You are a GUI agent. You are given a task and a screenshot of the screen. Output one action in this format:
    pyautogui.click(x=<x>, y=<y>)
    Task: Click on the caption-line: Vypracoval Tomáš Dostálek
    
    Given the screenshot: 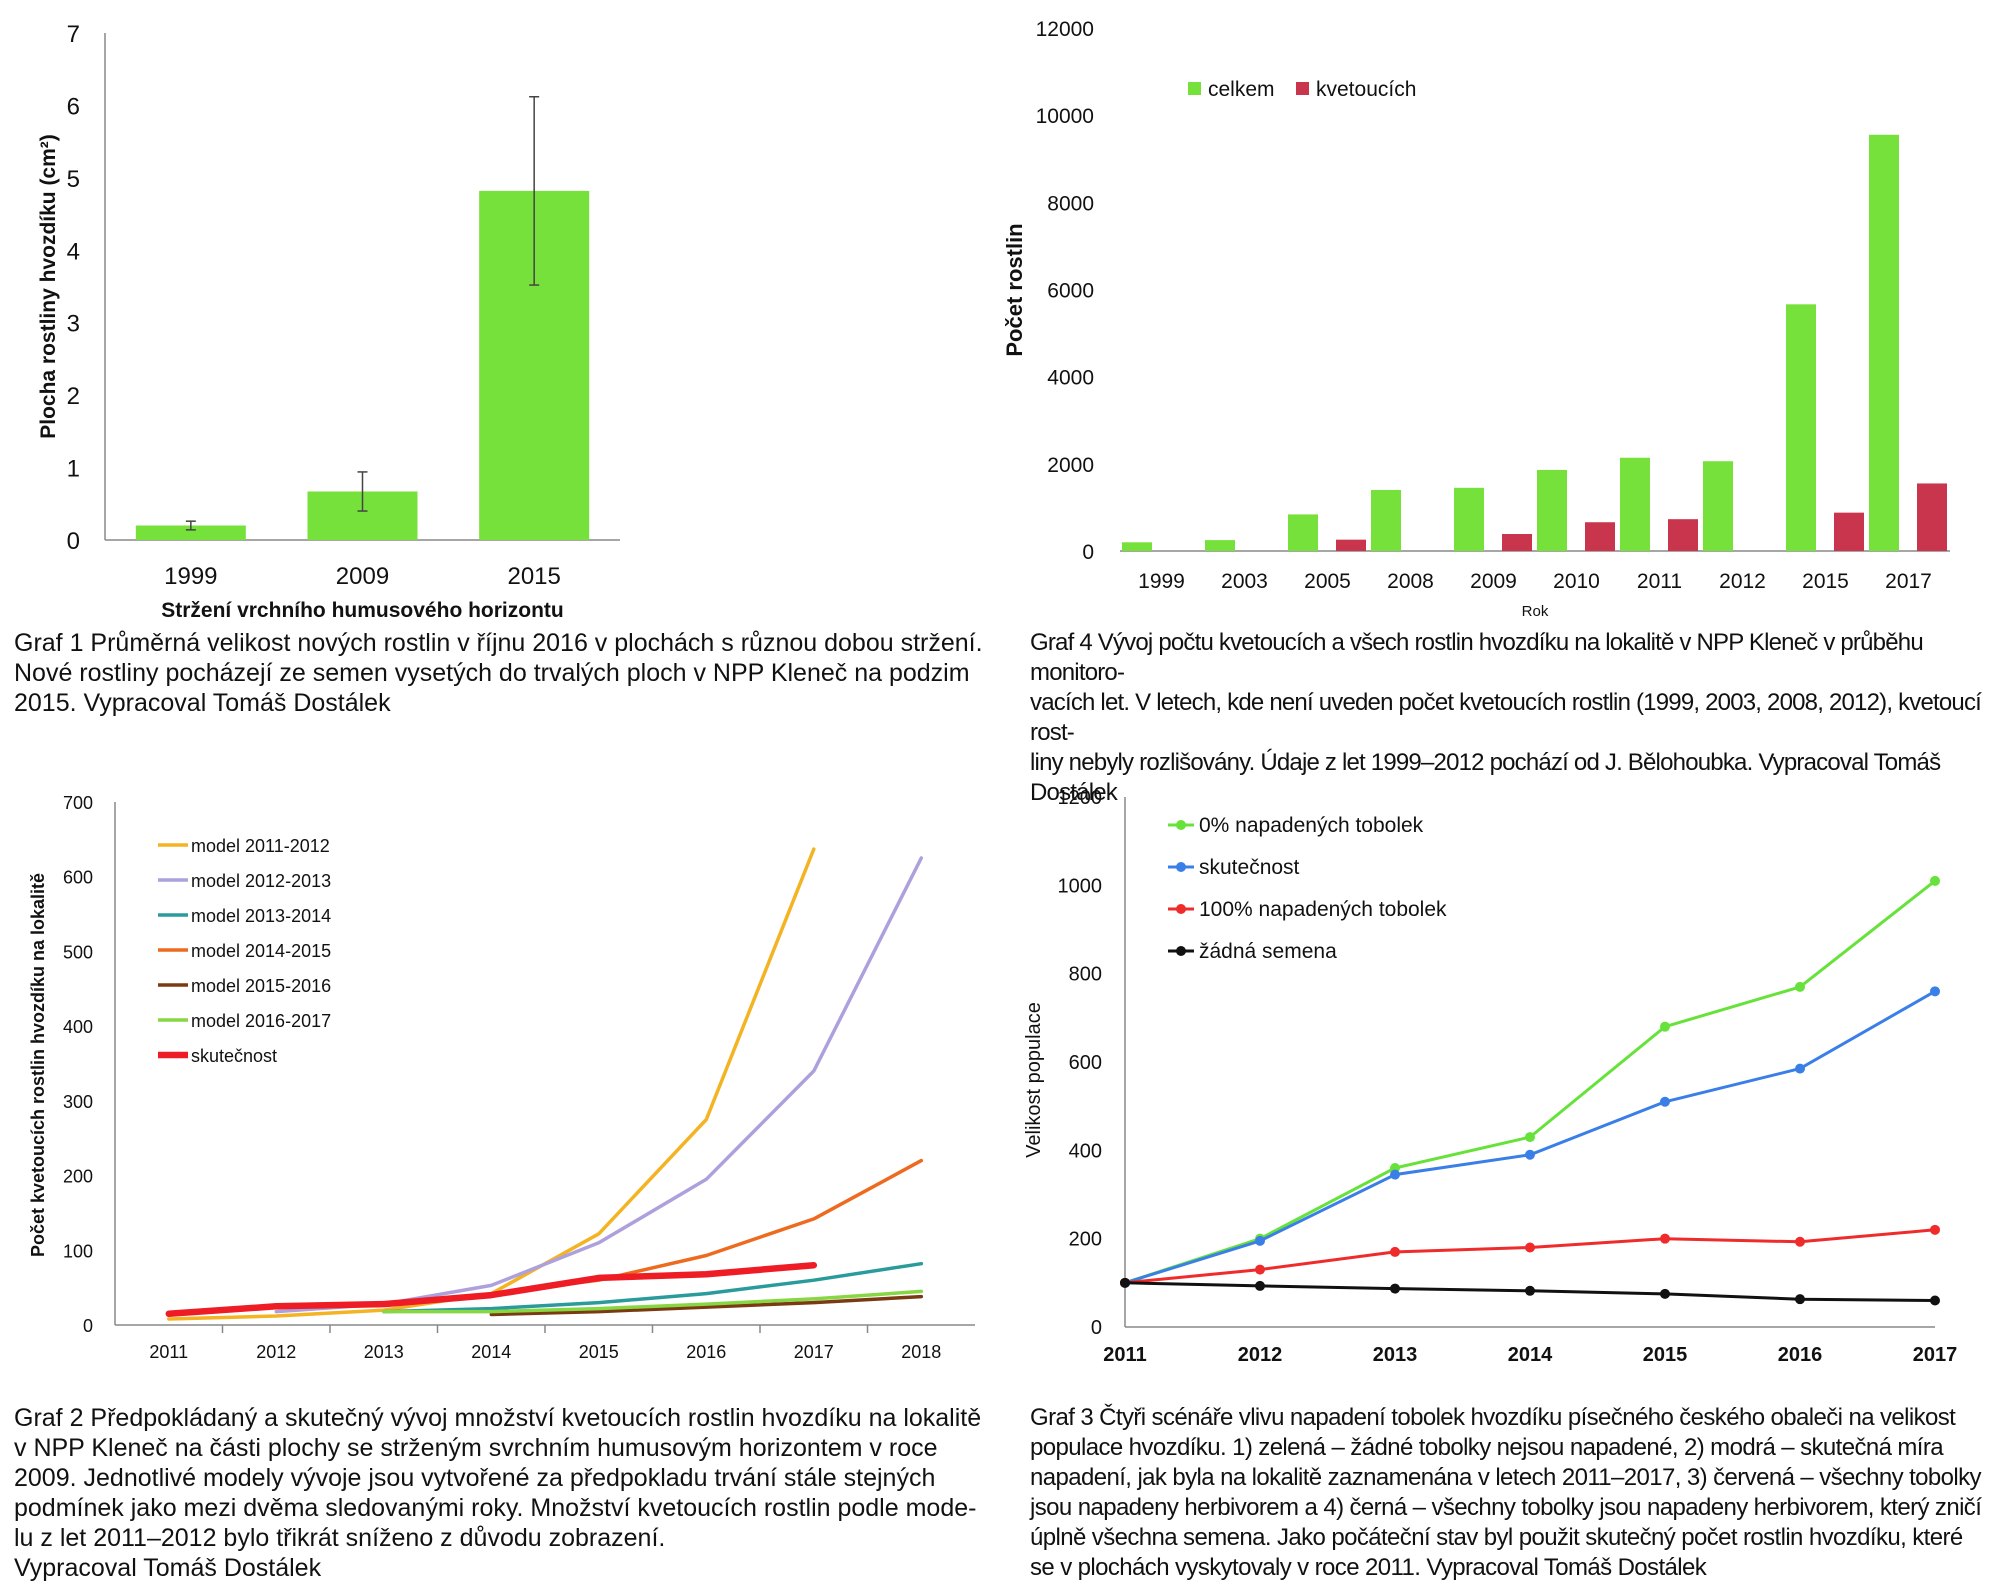 What is the action you would take?
    pyautogui.click(x=168, y=1568)
    